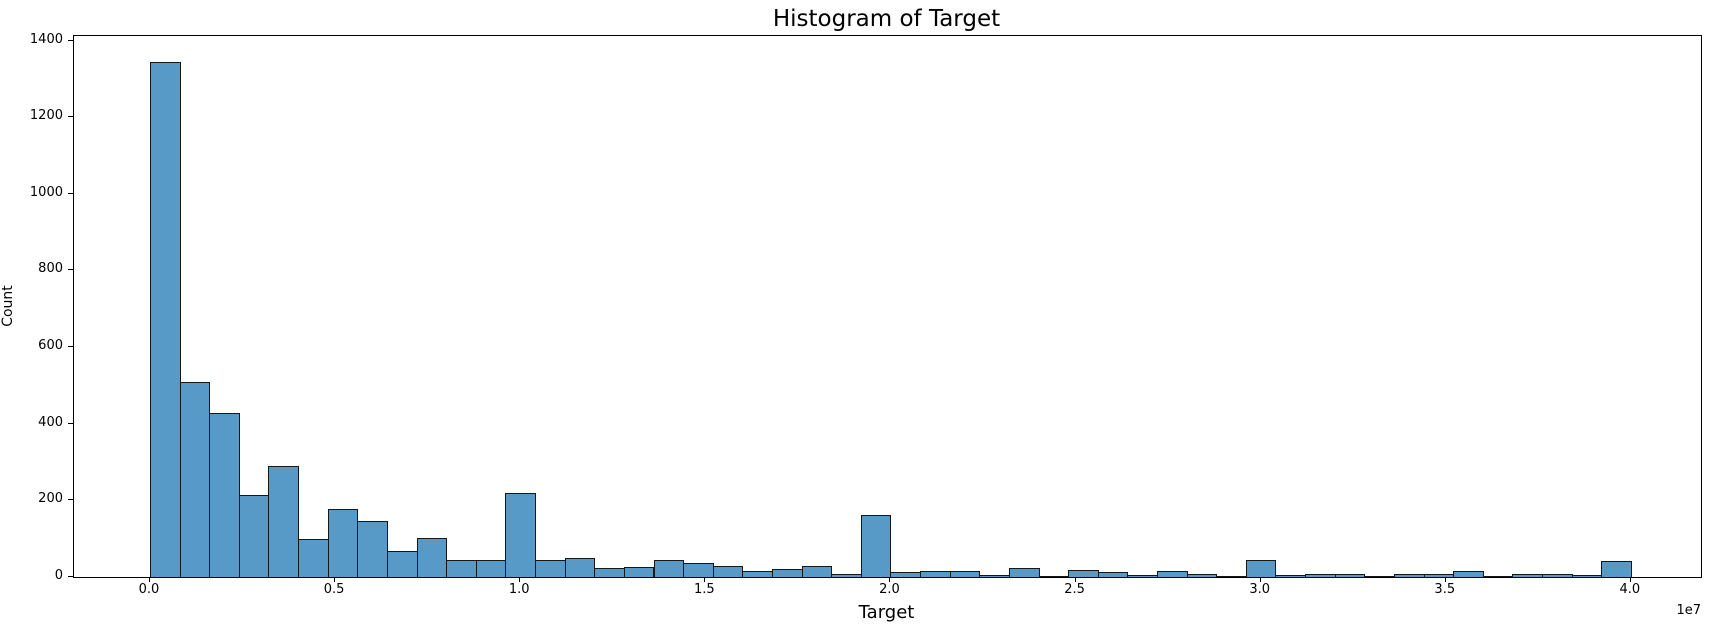 This screenshot has height=634, width=1712. I want to click on x-tick-label: 4.0, so click(1630, 589).